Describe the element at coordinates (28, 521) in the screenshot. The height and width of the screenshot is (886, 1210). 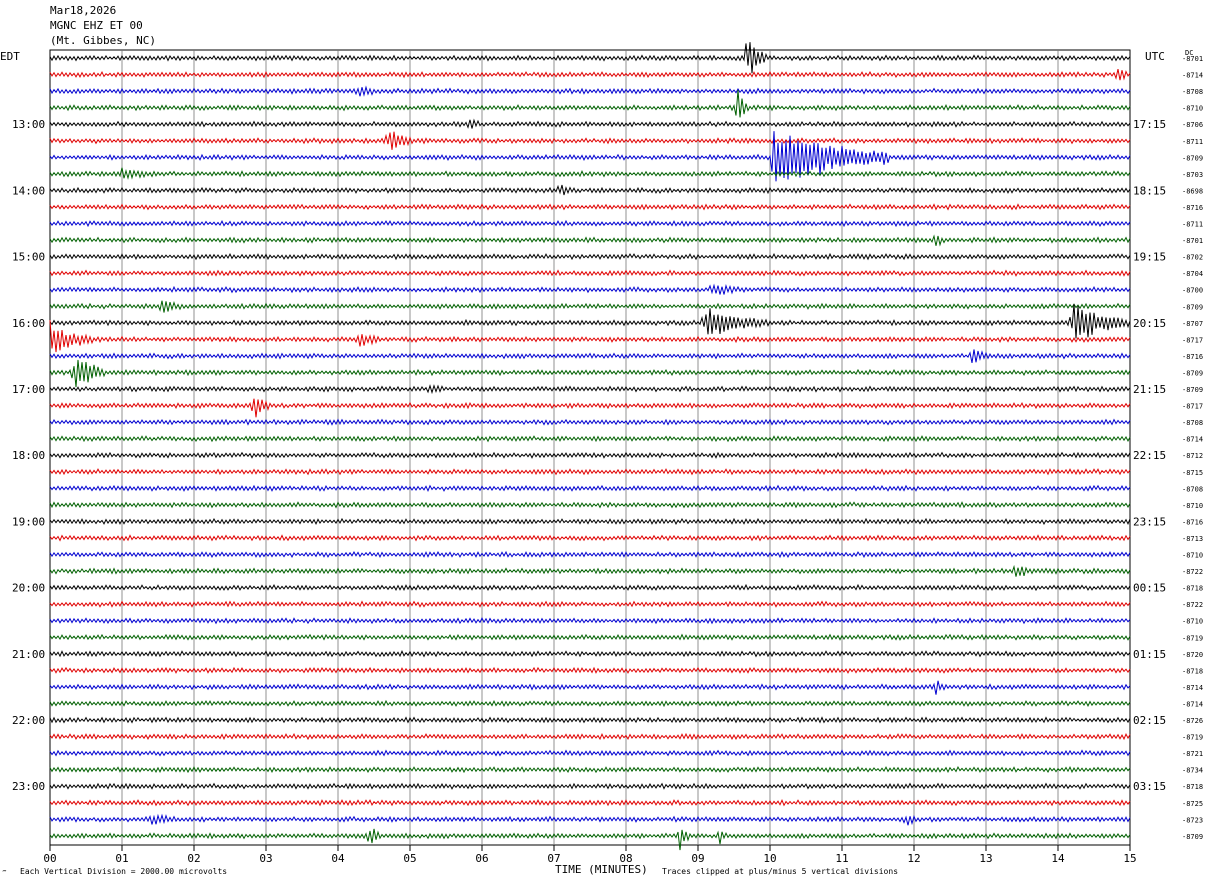
I see `left-hour-label: 19:00` at that location.